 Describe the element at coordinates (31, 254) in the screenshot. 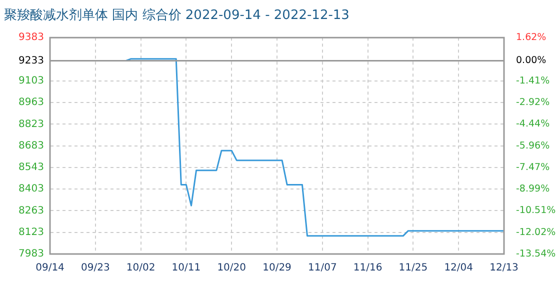

I see `y-tick-label: 7983` at that location.